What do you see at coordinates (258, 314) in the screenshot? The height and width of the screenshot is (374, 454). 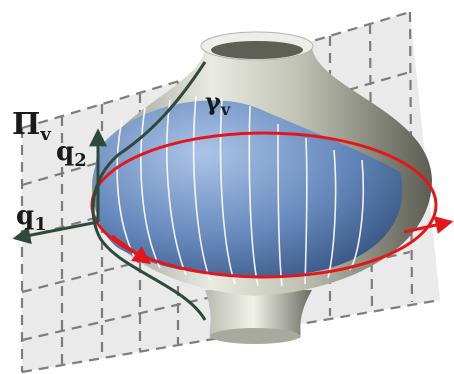 I see `lower-neck` at bounding box center [258, 314].